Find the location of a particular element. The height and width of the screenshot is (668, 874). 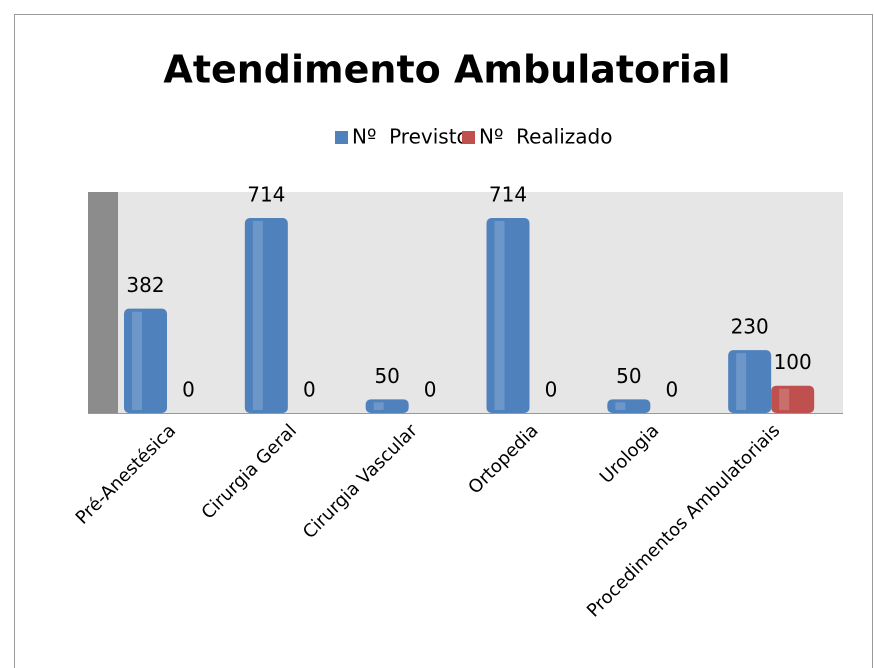

legend-label: Nº Realizado is located at coordinates (545, 137).